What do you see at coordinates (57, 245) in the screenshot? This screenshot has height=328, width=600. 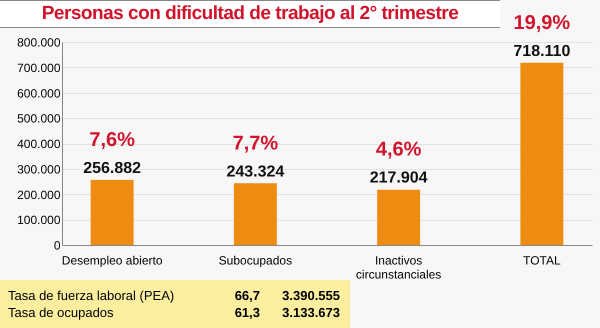 I see `y-tick-label: 0` at bounding box center [57, 245].